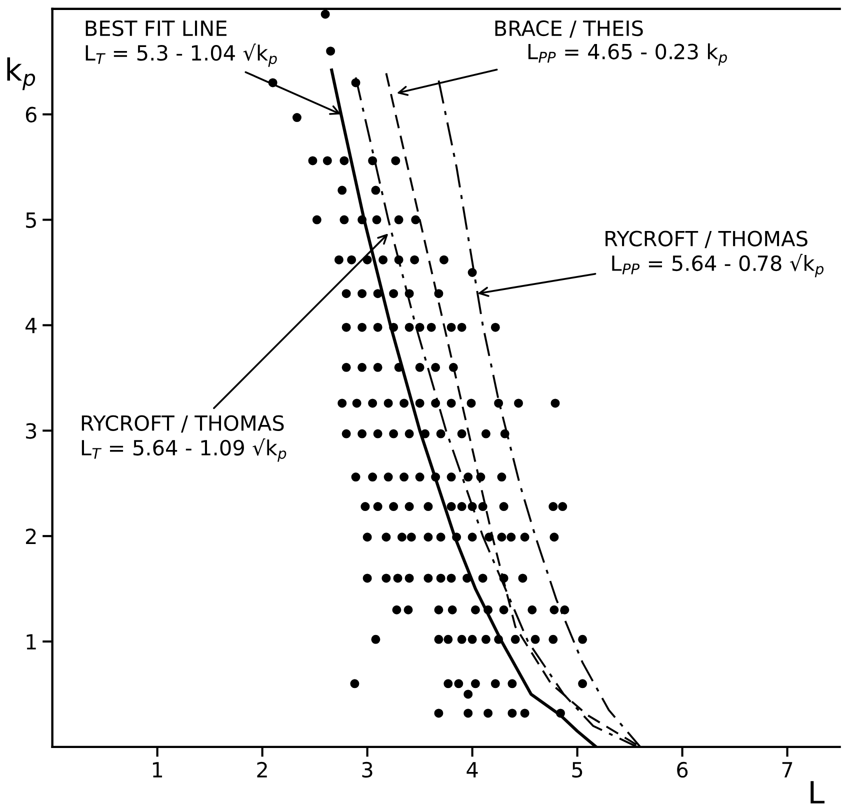  I want to click on annotation: RYCROFT / THOMAS L$_{PP}$ = 5.64 - 0.78 √k$_{p}$, so click(715, 254).